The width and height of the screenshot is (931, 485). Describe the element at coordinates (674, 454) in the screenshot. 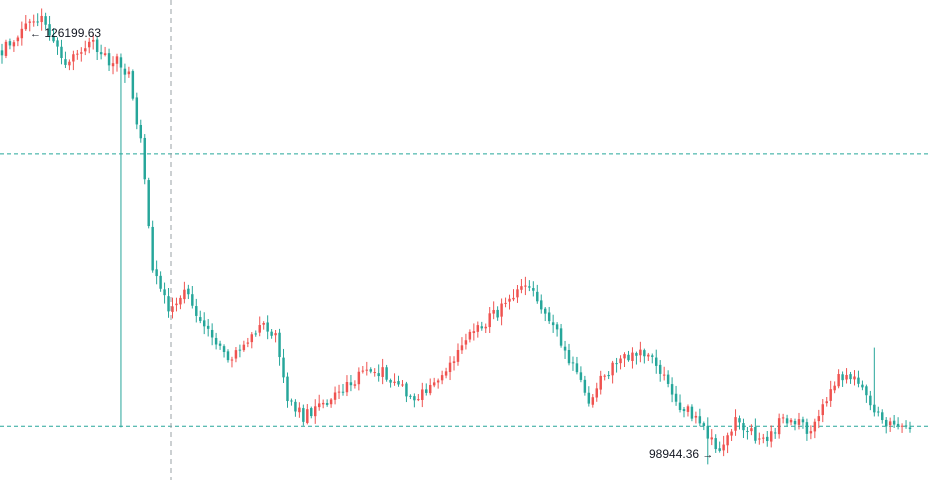

I see `low-price-label: 98944.36` at that location.